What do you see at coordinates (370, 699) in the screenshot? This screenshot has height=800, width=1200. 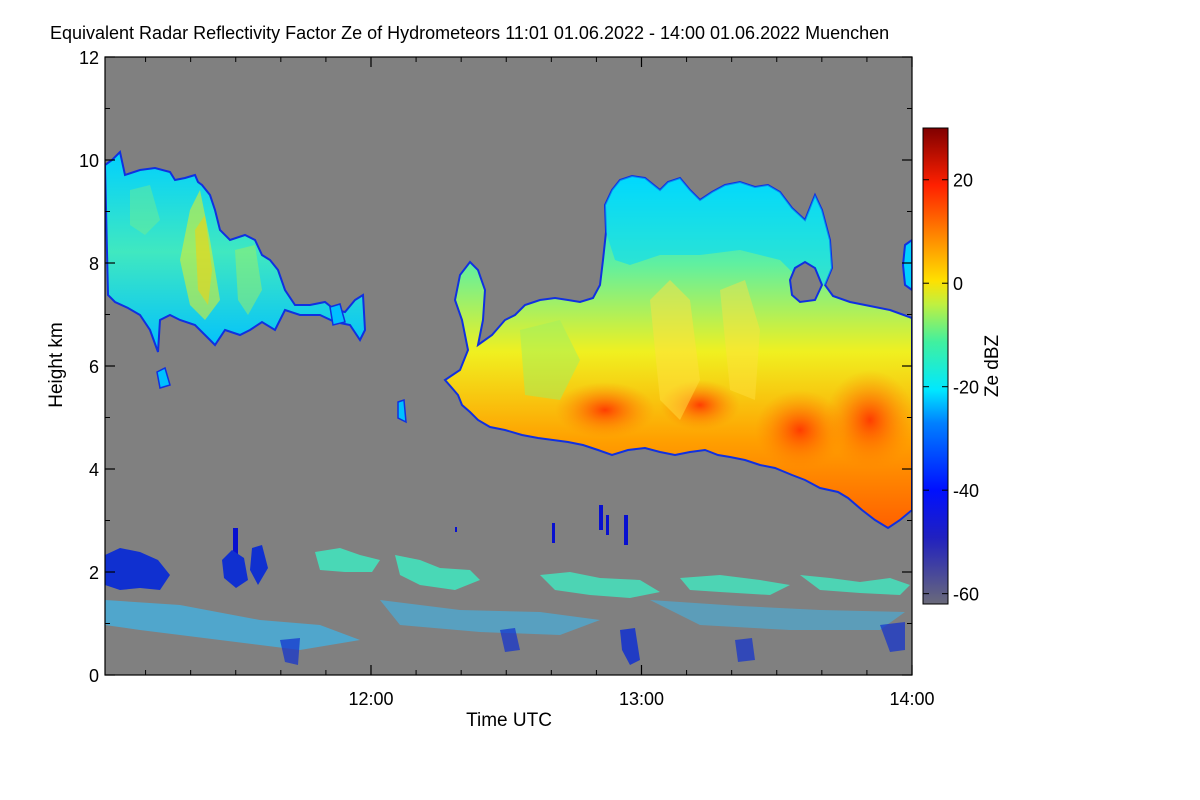 I see `x-tick-label: 12:00` at bounding box center [370, 699].